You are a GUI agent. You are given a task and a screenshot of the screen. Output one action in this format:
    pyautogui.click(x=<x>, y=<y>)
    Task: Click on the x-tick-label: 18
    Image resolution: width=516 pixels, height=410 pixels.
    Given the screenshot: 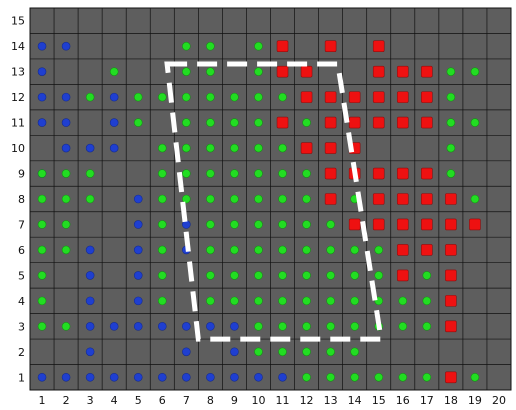 What is the action you would take?
    pyautogui.click(x=451, y=400)
    